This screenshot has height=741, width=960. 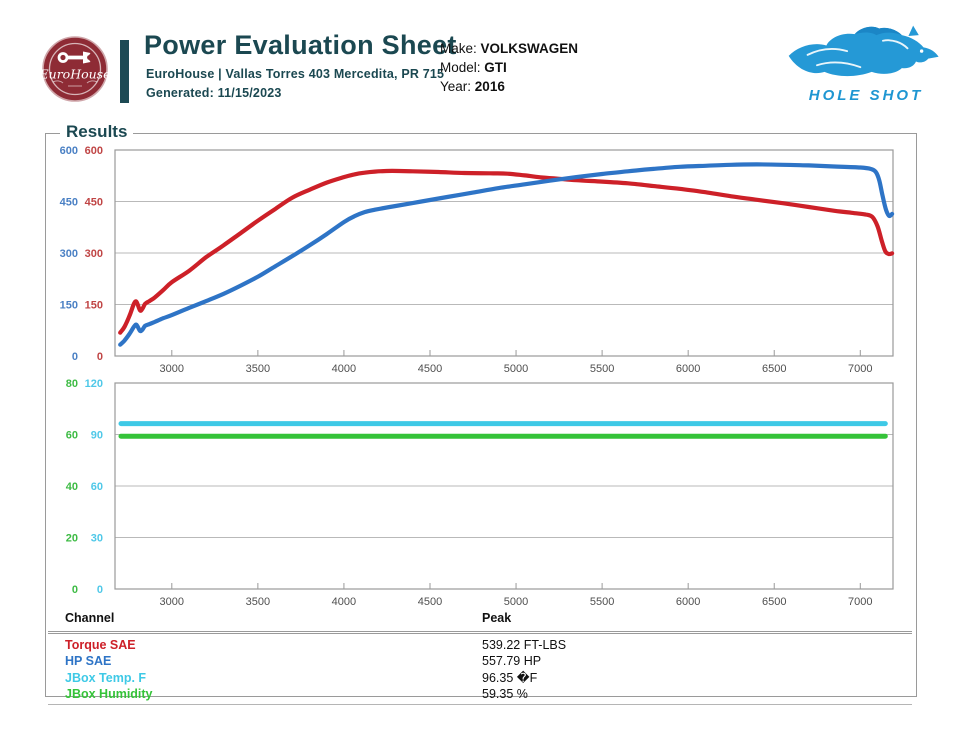 I want to click on channel-name: JBox Temp. F, so click(x=106, y=677).